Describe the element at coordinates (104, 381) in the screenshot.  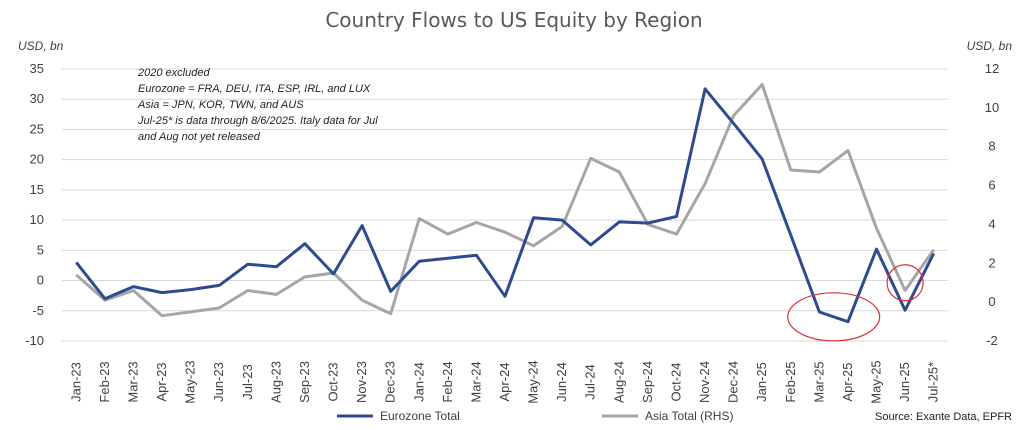
I see `x-tick: Feb-23` at that location.